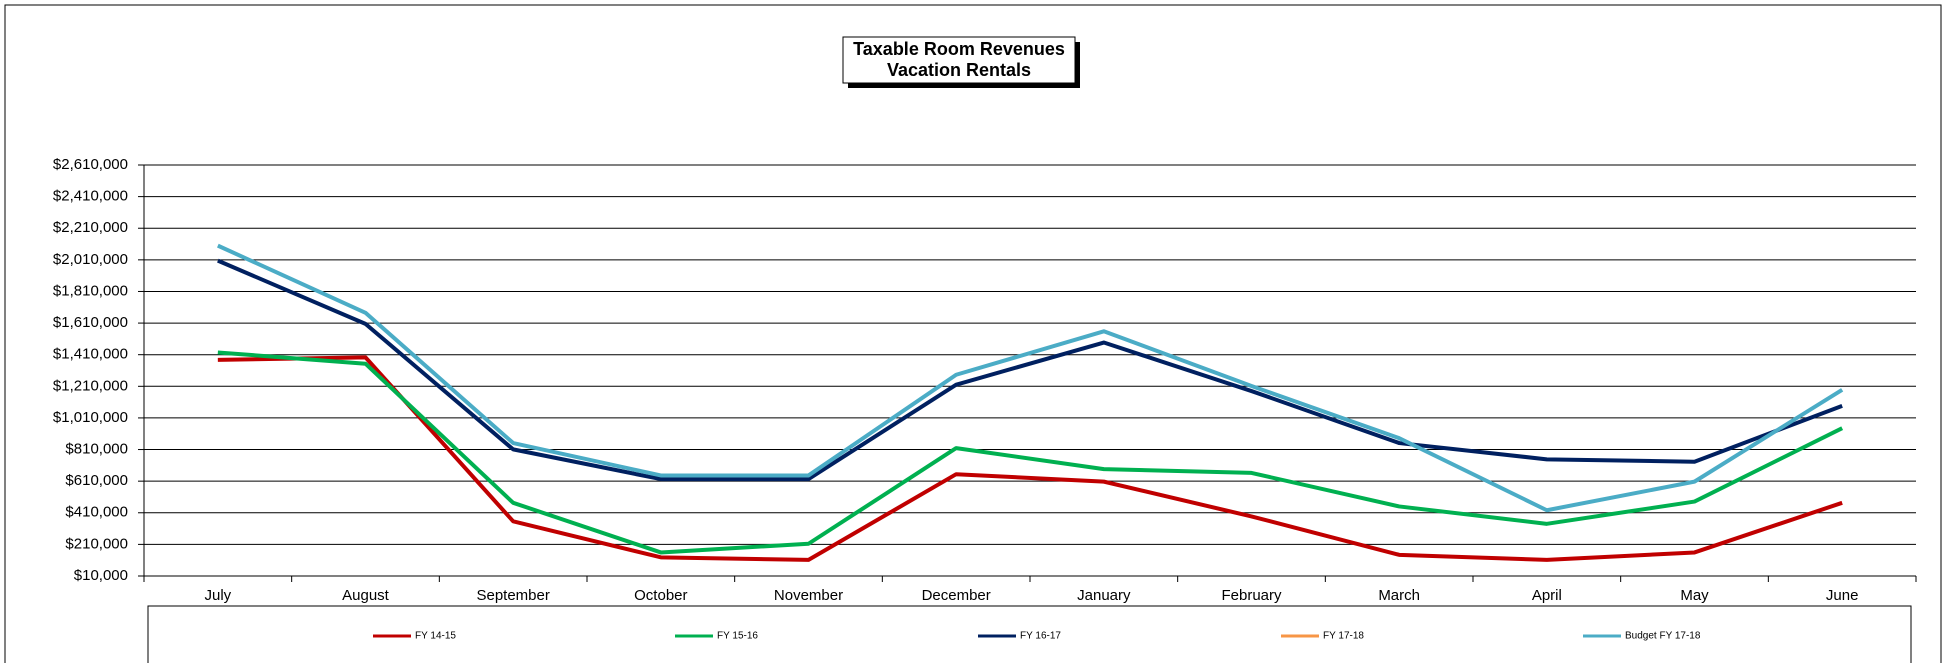 The height and width of the screenshot is (663, 1946). What do you see at coordinates (90, 290) in the screenshot?
I see `y-tick-label: $1,810,000` at bounding box center [90, 290].